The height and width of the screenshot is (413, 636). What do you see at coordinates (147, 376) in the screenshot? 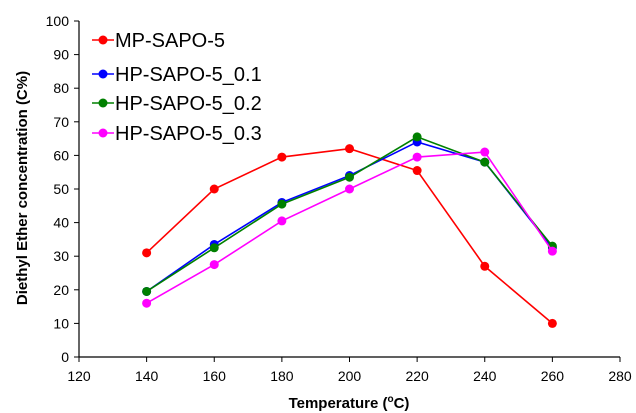
I see `x-tick-label: 140` at bounding box center [147, 376].